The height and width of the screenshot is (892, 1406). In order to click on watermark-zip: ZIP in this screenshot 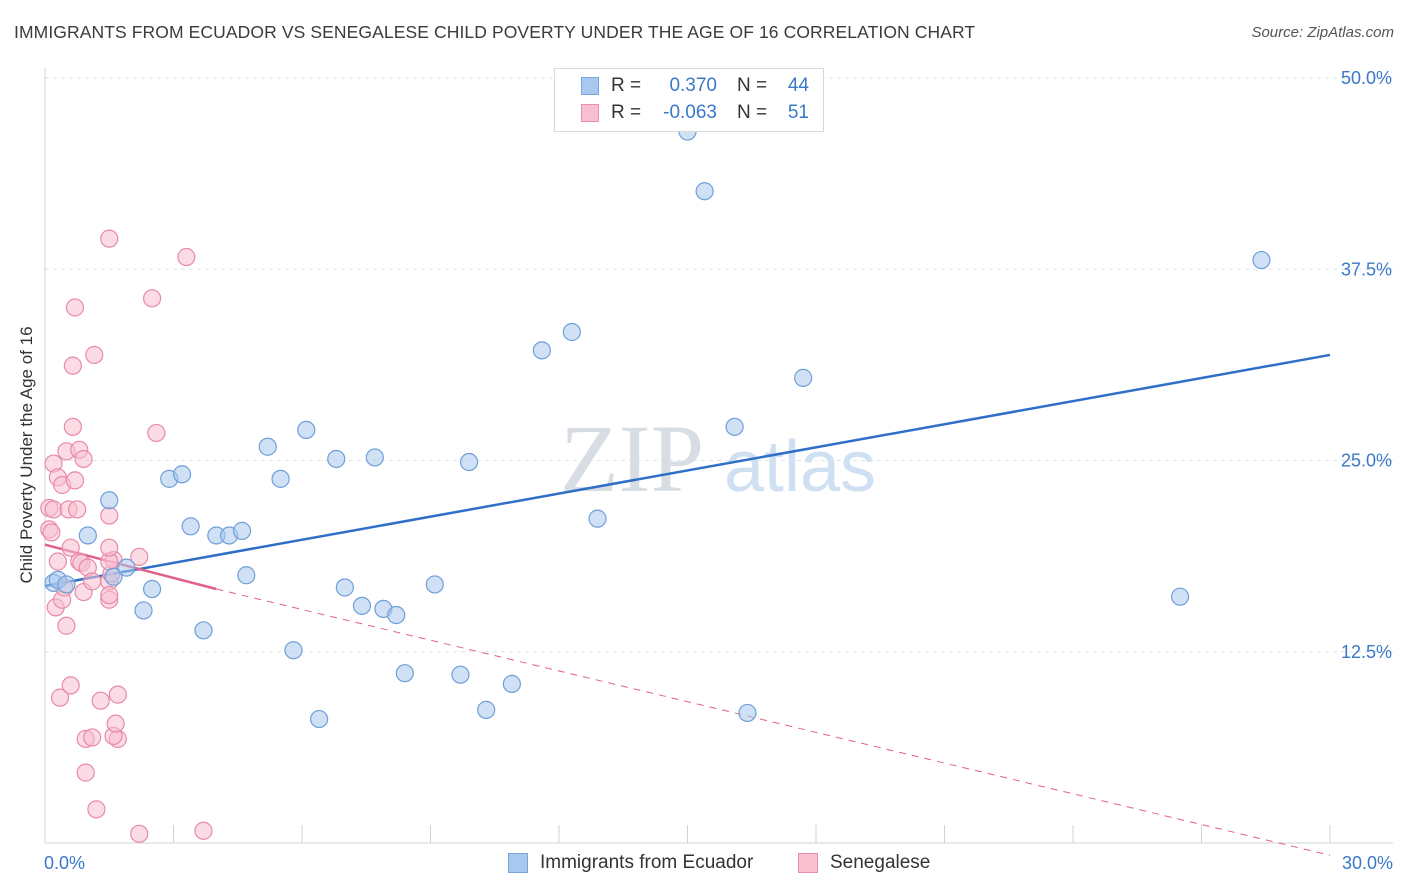, I will do `click(632, 458)`.